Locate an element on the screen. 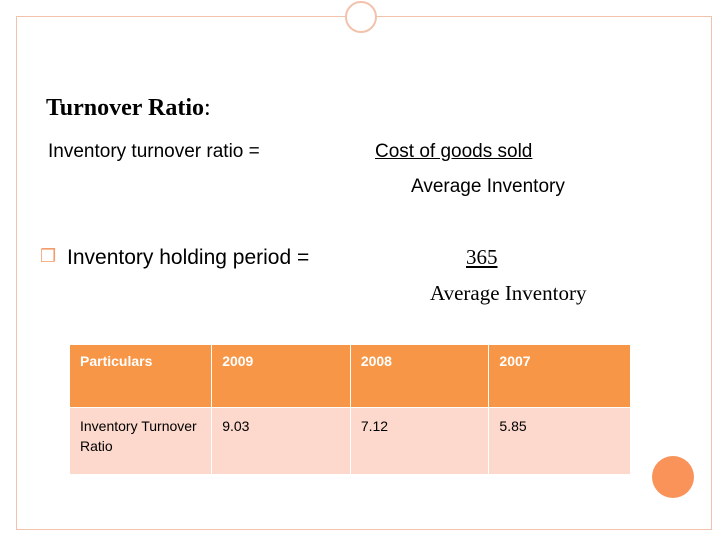  table-cell: 7.12 is located at coordinates (419, 441).